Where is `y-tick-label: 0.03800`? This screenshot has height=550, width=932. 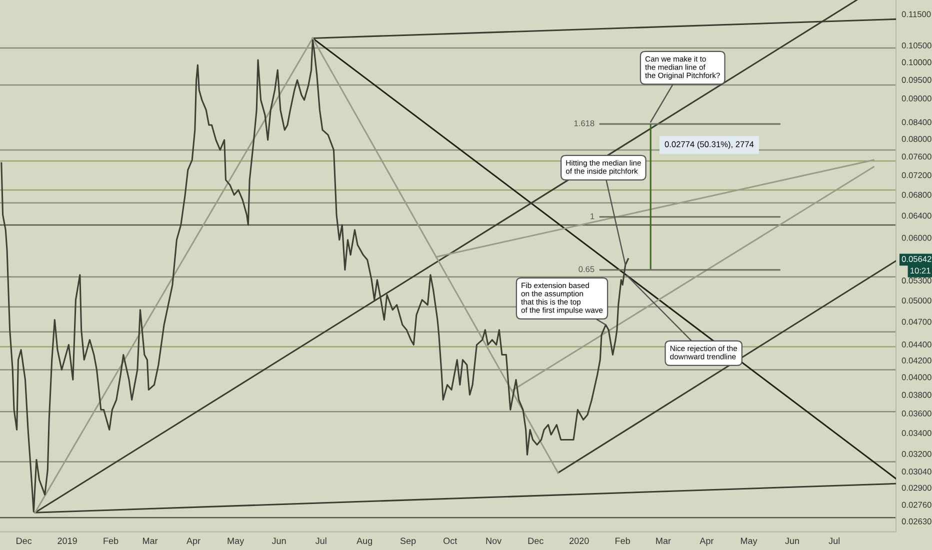 y-tick-label: 0.03800 is located at coordinates (917, 395).